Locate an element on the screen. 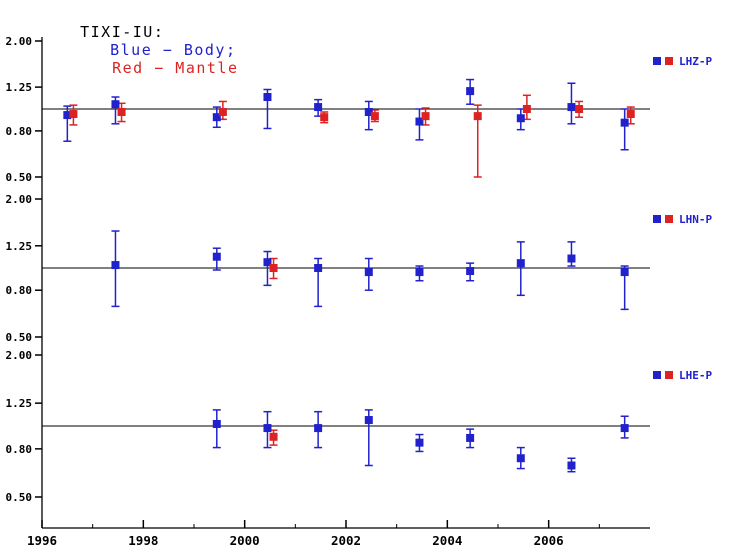 The width and height of the screenshot is (733, 551). x-tick-label: 1998 is located at coordinates (143, 540).